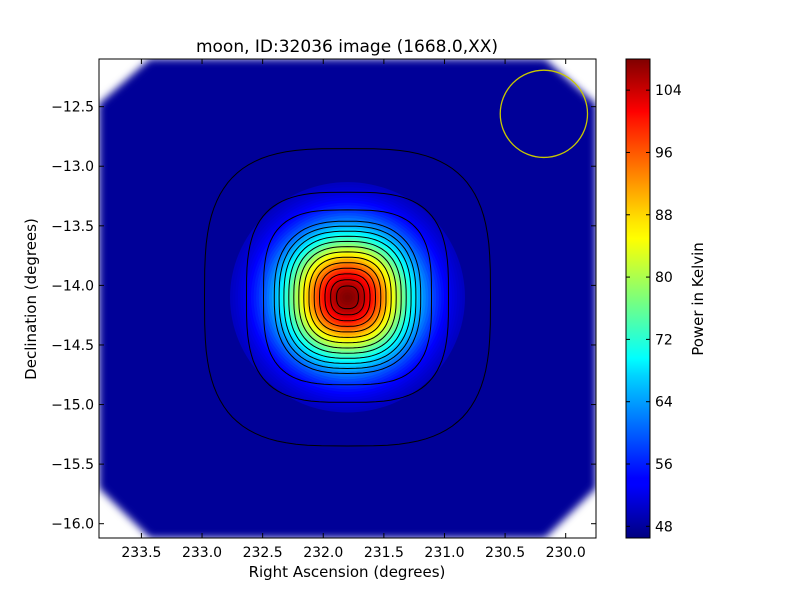  What do you see at coordinates (384, 553) in the screenshot?
I see `x-tick-label: 231.5` at bounding box center [384, 553].